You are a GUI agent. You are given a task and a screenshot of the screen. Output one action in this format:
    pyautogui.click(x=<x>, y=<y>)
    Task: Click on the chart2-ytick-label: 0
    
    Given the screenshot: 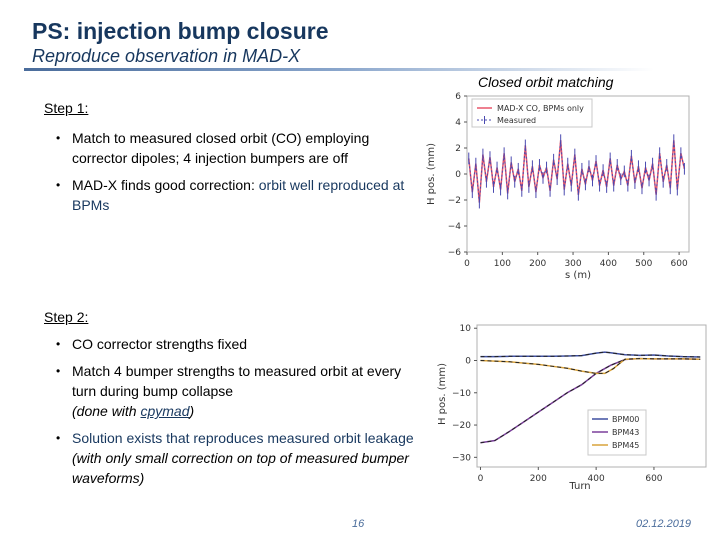 What is the action you would take?
    pyautogui.click(x=468, y=362)
    